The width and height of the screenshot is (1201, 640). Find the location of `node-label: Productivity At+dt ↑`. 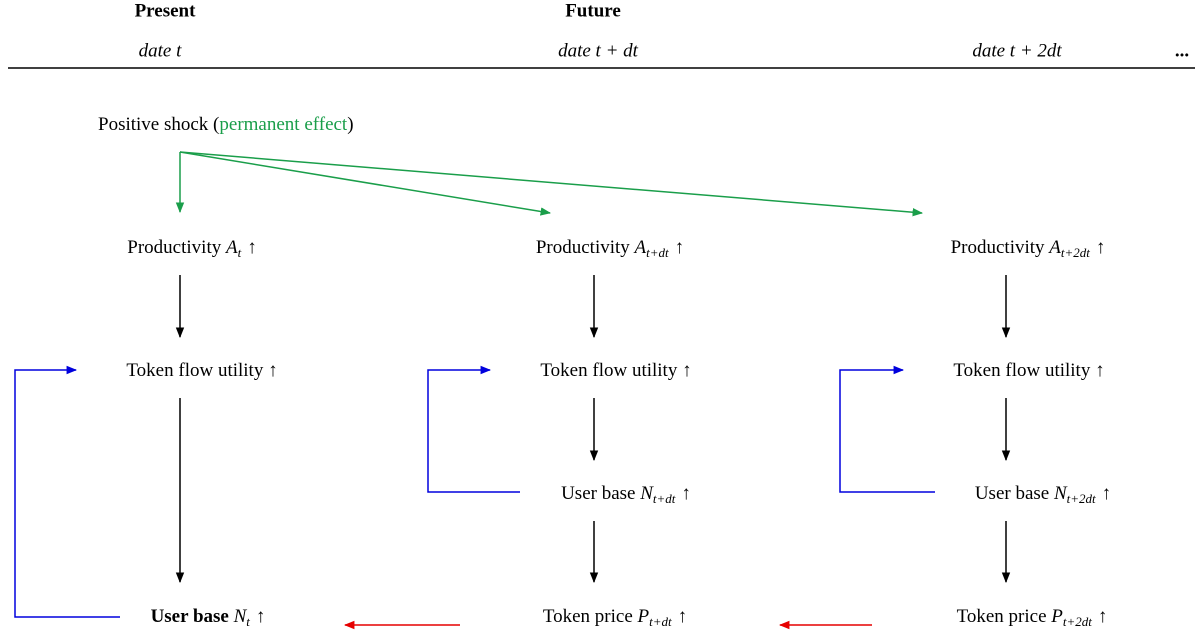

node-label: Productivity At+dt ↑ is located at coordinates (610, 248).